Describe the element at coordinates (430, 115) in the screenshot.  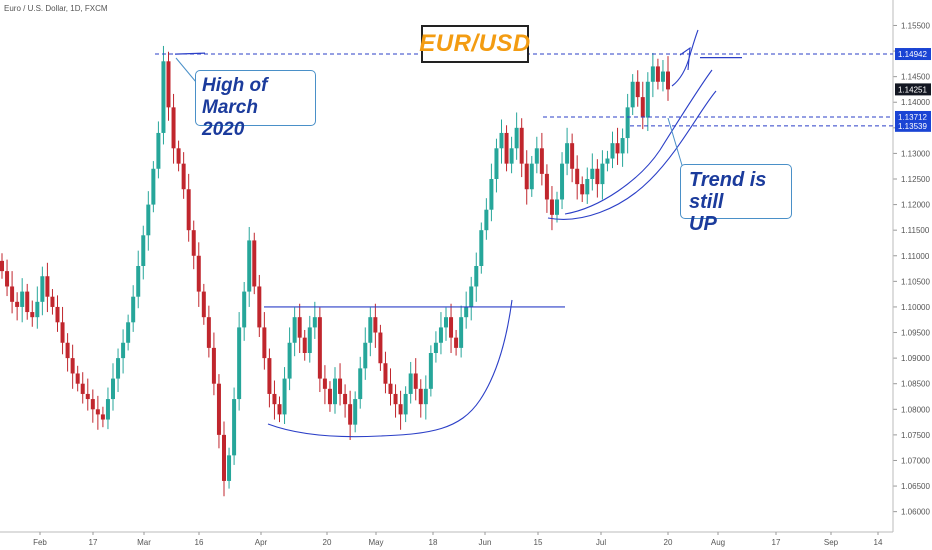
I see `callout-pointers` at that location.